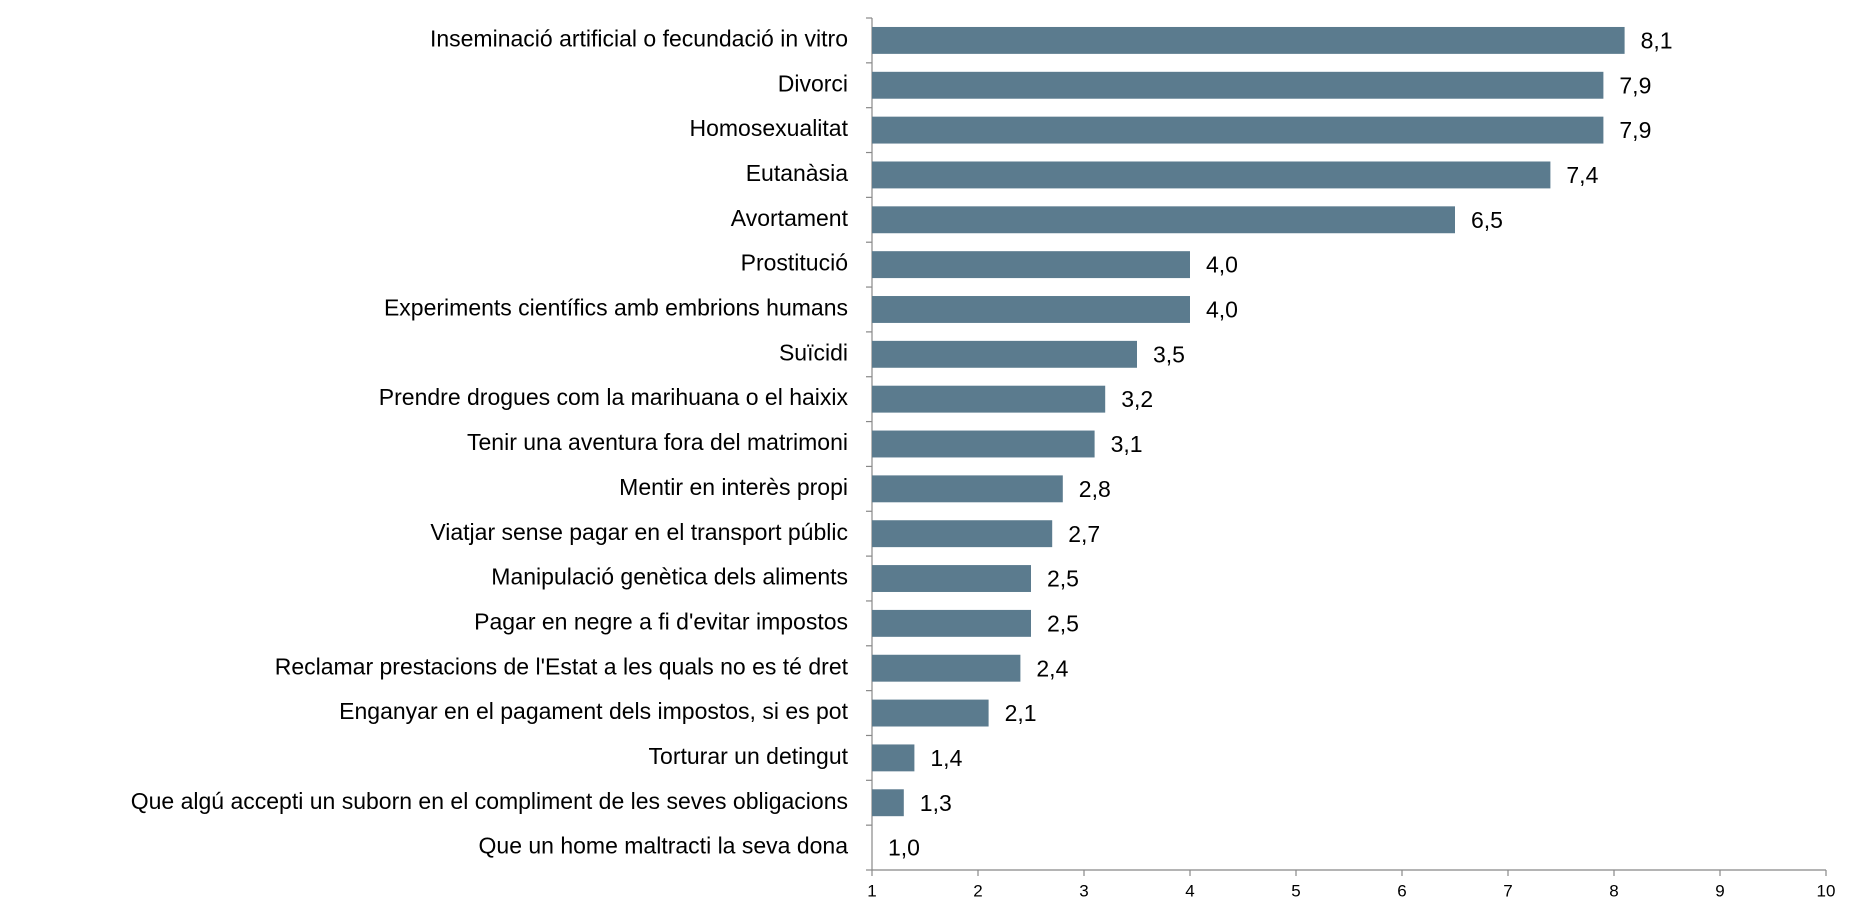 The height and width of the screenshot is (911, 1850). I want to click on x-tick-label: 2, so click(977, 890).